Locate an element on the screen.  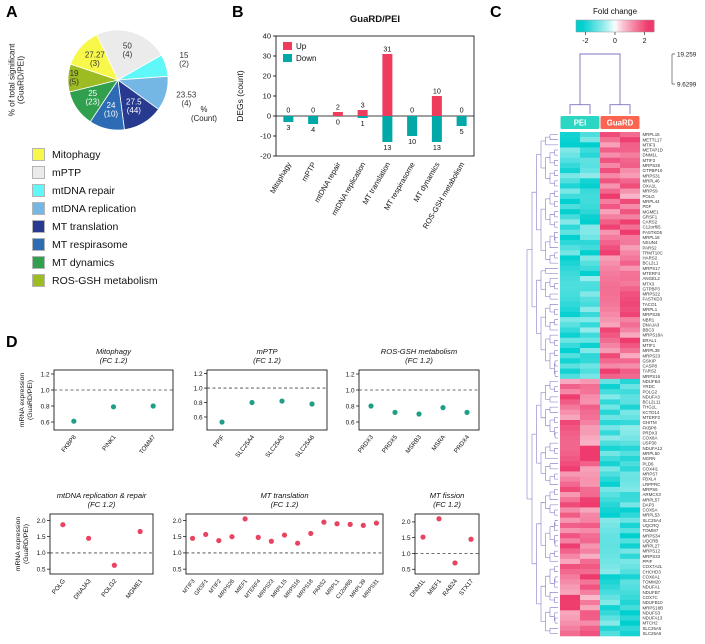
gene-label: DAP3 is located at coordinates (649, 504).